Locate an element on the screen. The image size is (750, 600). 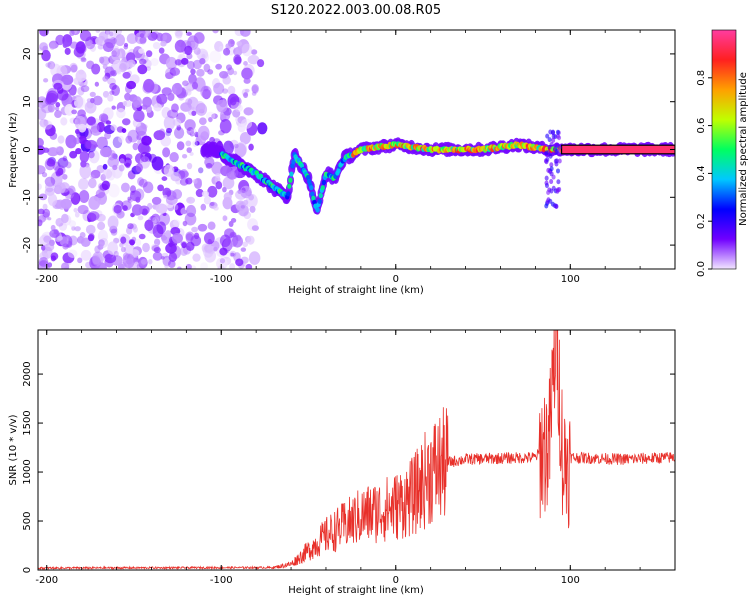
spectrogram-x-tick-label: -200 is located at coordinates (46, 279).